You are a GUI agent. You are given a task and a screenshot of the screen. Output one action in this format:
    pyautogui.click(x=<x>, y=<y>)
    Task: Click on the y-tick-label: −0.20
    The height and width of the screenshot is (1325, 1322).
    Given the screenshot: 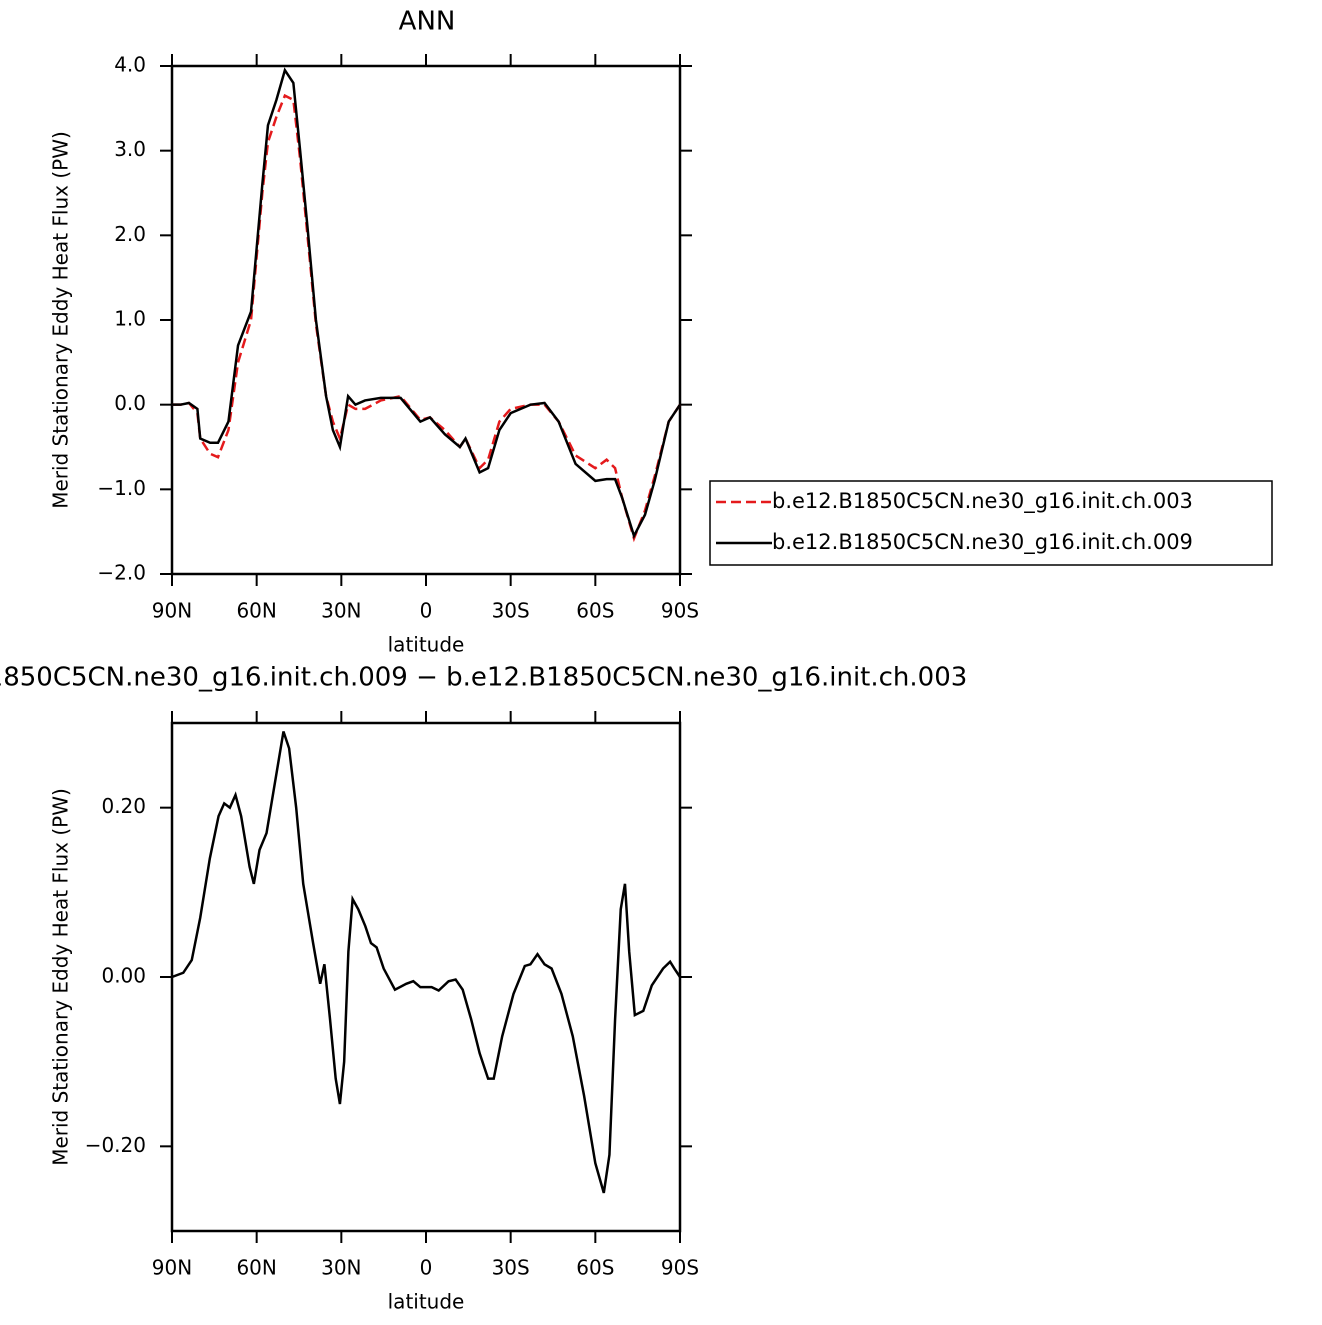 What is the action you would take?
    pyautogui.click(x=115, y=1145)
    